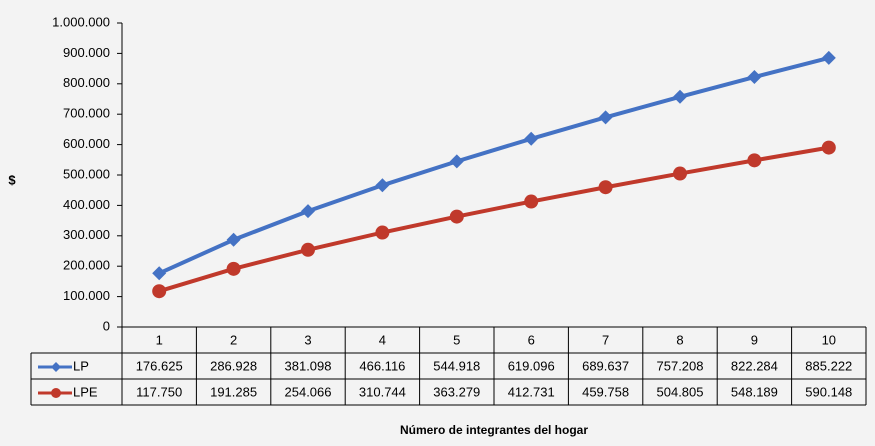 This screenshot has height=446, width=875. Describe the element at coordinates (12, 179) in the screenshot. I see `y-axis-label: $` at that location.